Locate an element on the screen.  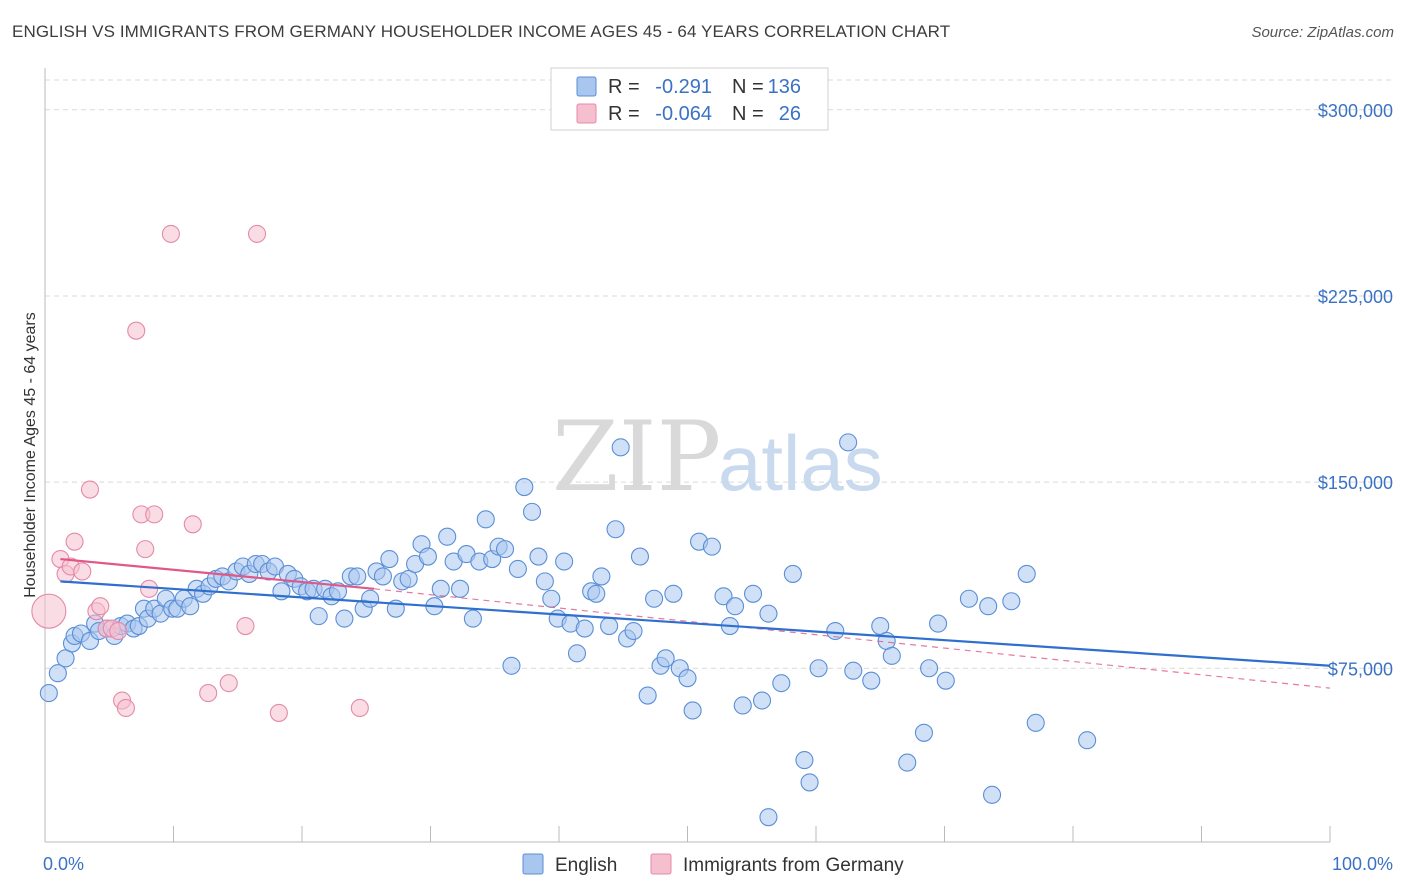
legend-box is located at coordinates (689, 99).